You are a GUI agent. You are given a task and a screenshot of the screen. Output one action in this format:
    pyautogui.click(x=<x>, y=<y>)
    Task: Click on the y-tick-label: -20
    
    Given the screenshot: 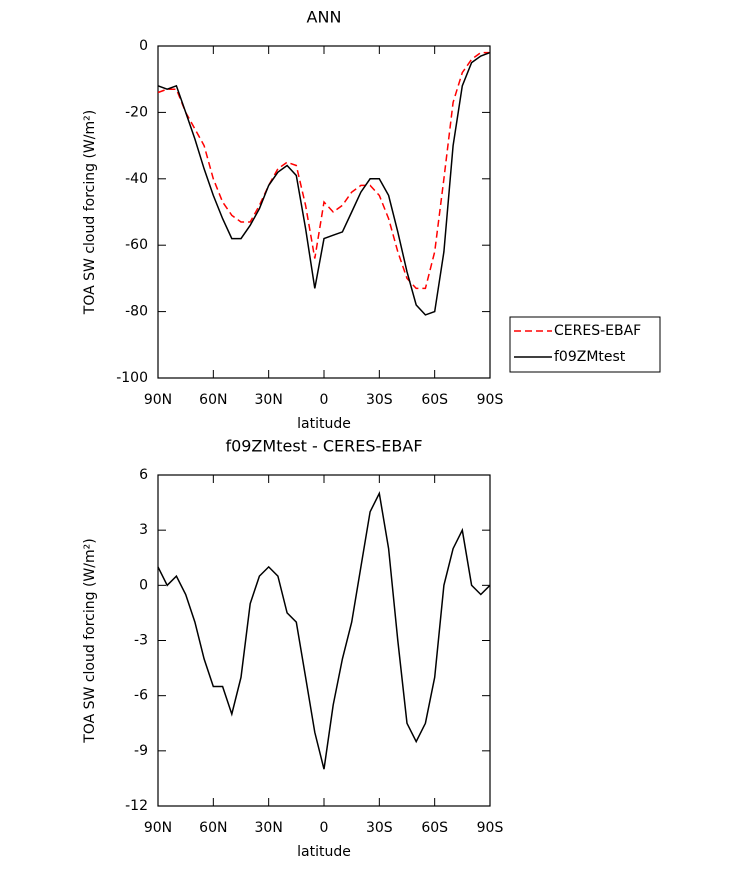 What is the action you would take?
    pyautogui.click(x=136, y=112)
    